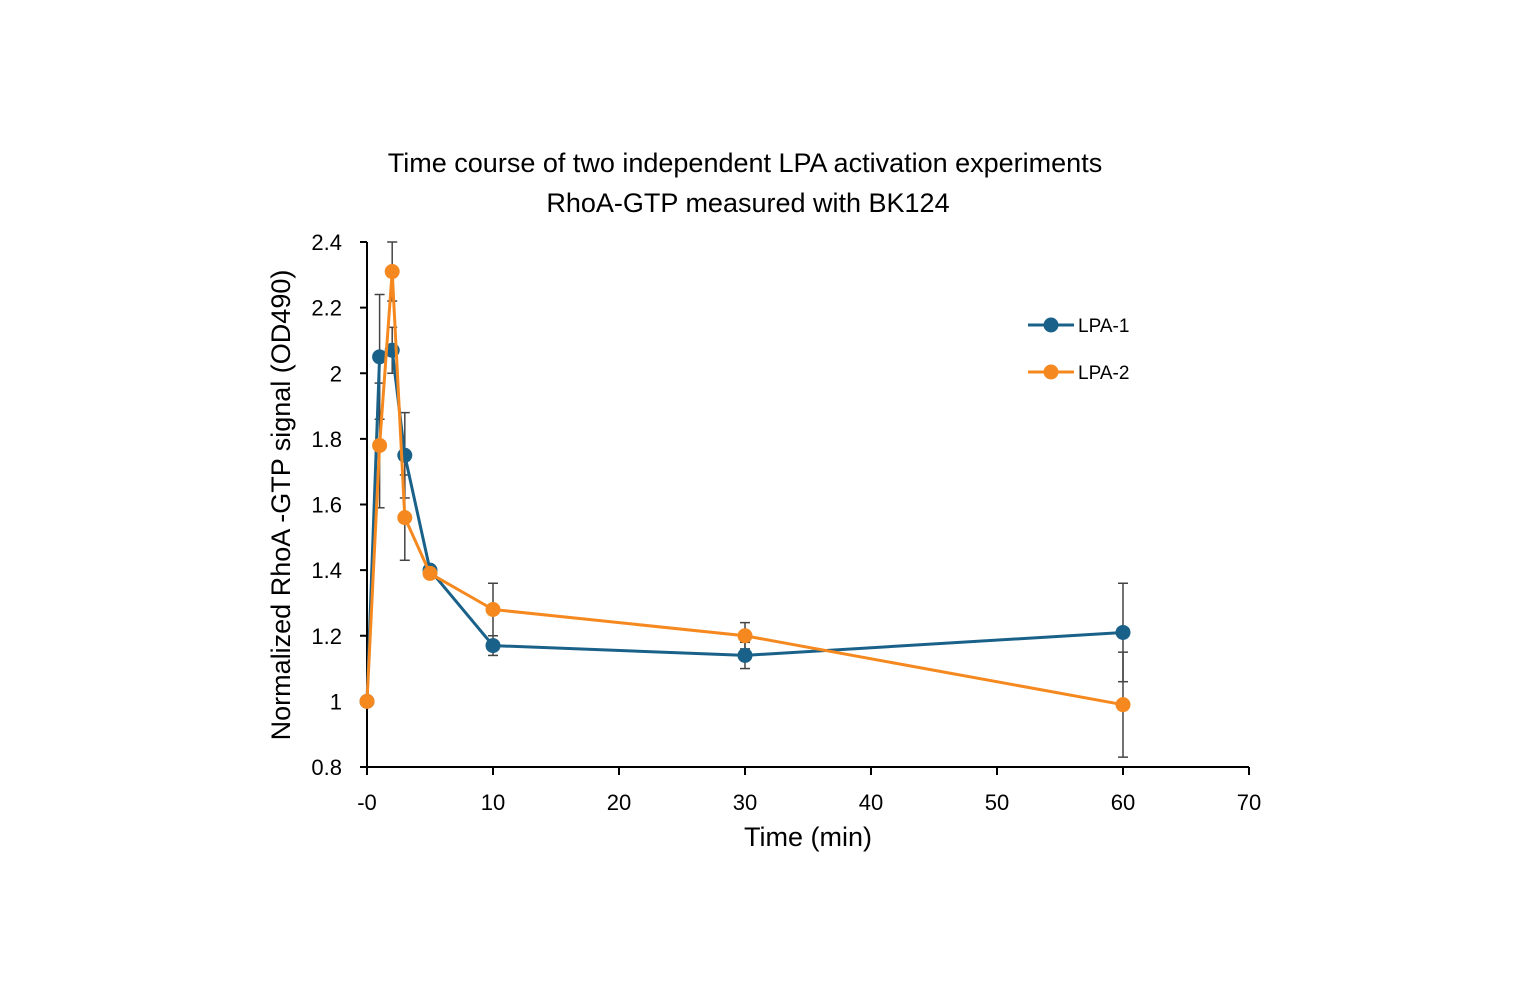 The width and height of the screenshot is (1524, 1000). Describe the element at coordinates (1249, 802) in the screenshot. I see `x-tick-label: 70` at that location.